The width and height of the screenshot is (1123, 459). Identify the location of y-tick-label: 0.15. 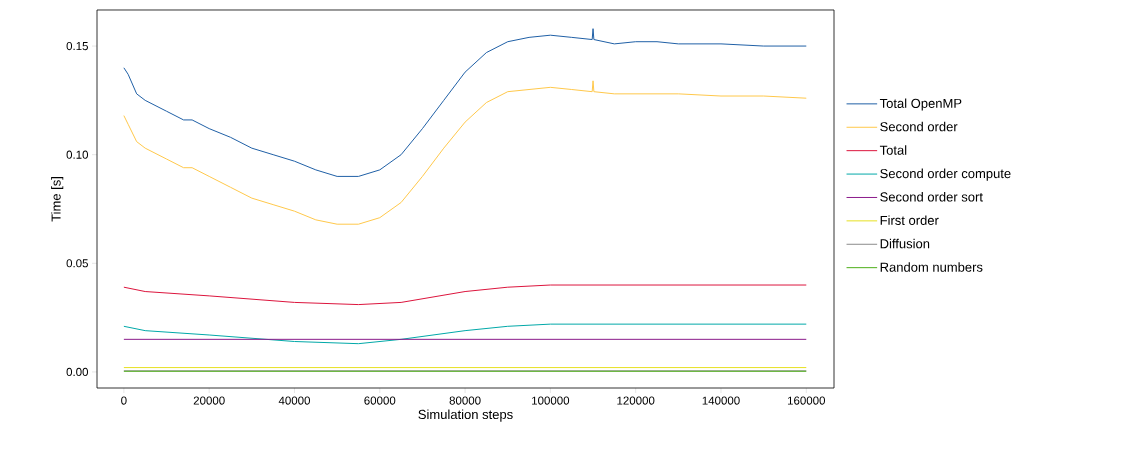
(77, 46).